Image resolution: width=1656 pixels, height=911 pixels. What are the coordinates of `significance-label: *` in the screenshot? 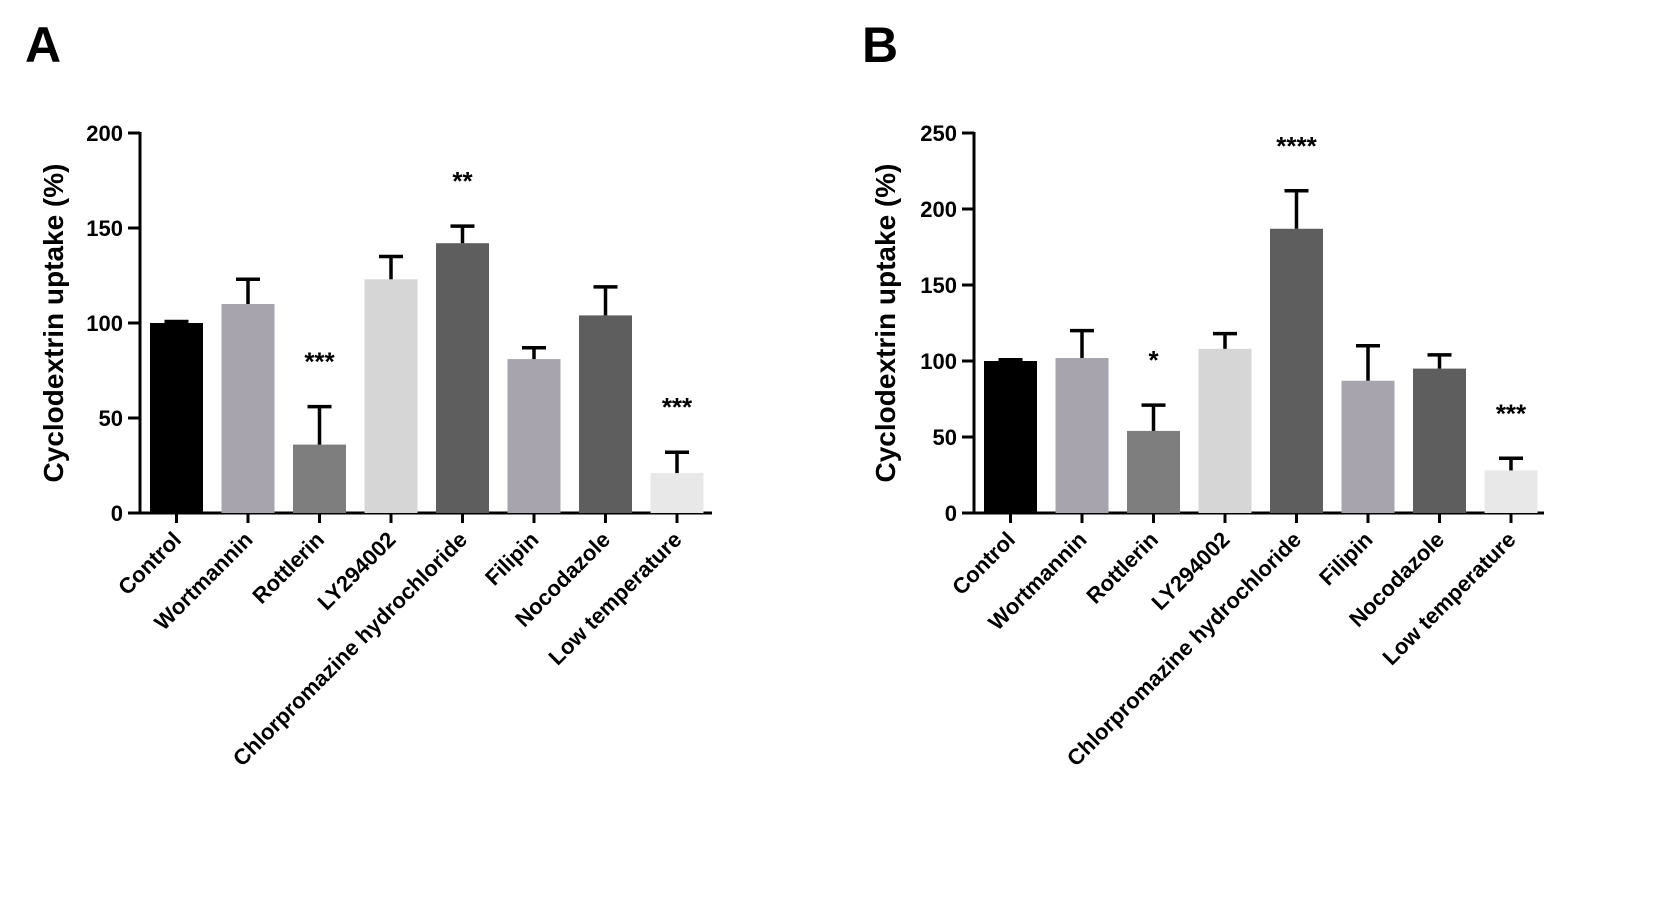 It's located at (1153, 360).